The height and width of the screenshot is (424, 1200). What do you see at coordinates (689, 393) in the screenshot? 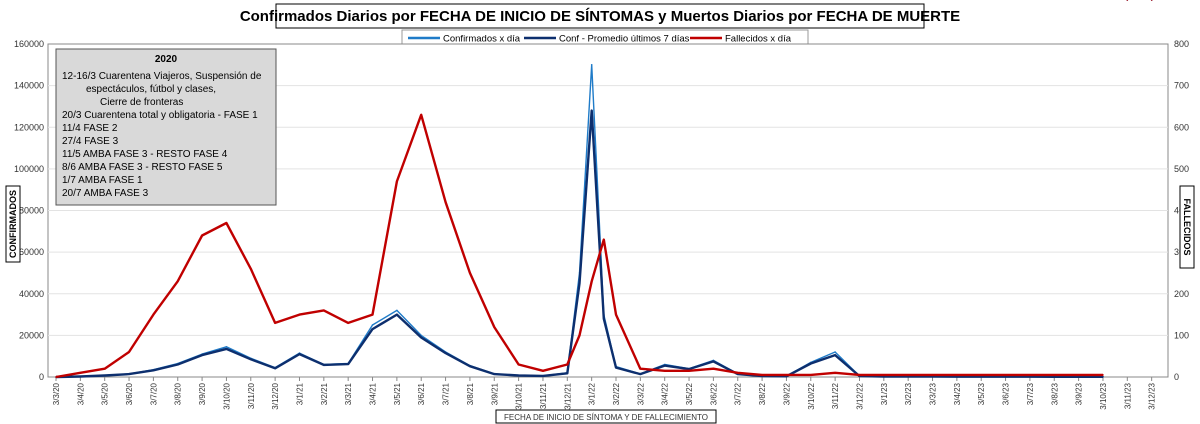
I see `x-tick-label: 3/5/22` at bounding box center [689, 393].